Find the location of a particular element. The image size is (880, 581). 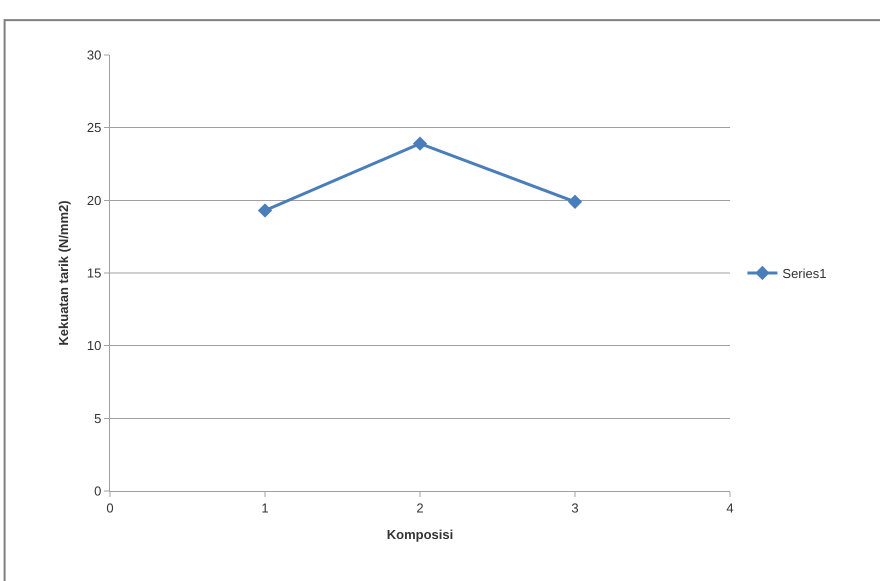

x-tick-label: 4 is located at coordinates (730, 508).